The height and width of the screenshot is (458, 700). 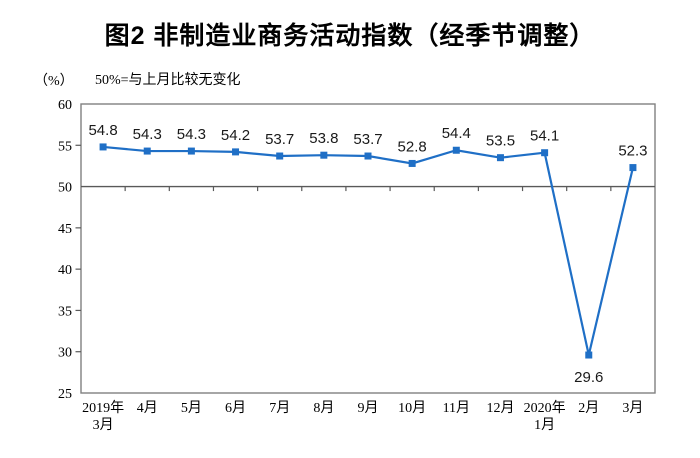 What do you see at coordinates (588, 408) in the screenshot?
I see `x-axis-tick-label: 2月` at bounding box center [588, 408].